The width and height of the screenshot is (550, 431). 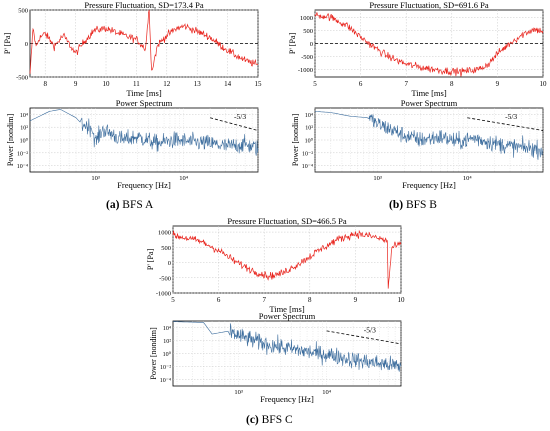 I want to click on x-tick-label: 15, so click(x=259, y=84).